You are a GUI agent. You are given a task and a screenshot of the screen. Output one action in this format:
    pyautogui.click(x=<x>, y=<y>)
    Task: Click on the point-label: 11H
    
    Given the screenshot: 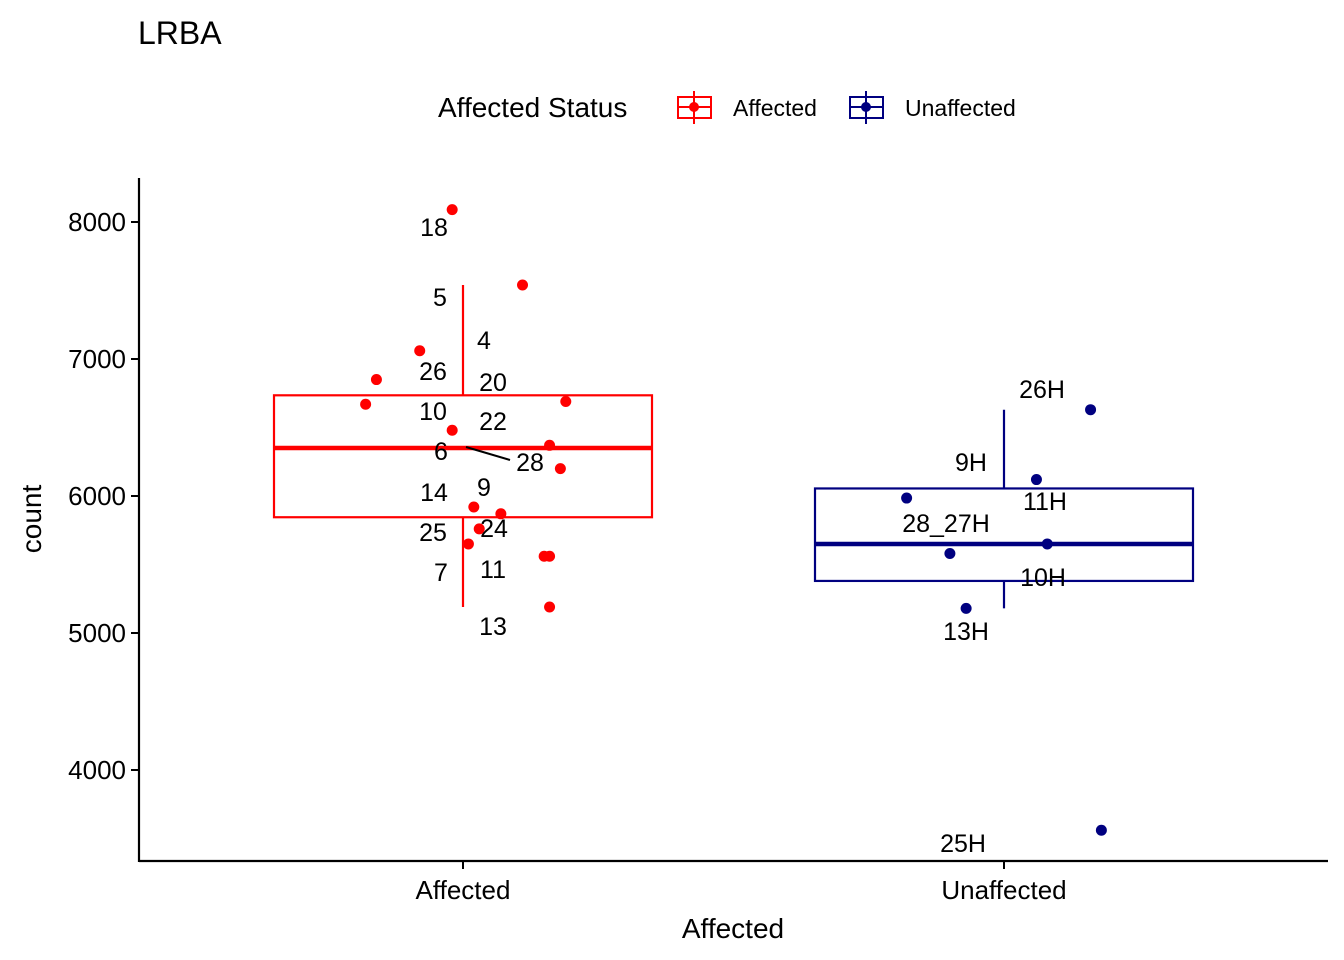 What is the action you would take?
    pyautogui.click(x=1045, y=502)
    